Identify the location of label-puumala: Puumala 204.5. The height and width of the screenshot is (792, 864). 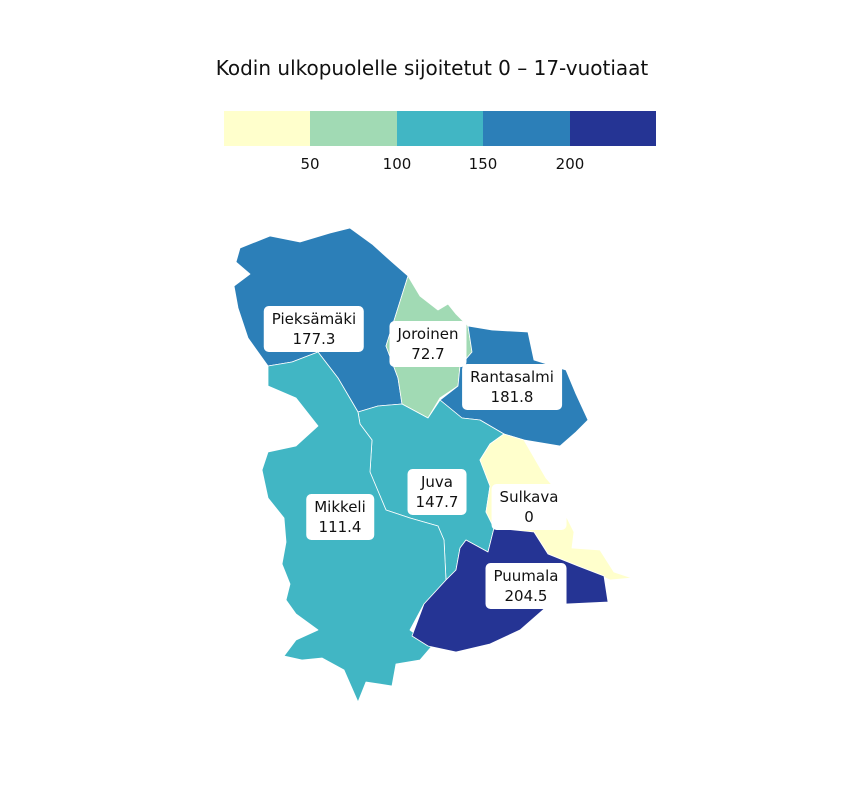
(526, 586).